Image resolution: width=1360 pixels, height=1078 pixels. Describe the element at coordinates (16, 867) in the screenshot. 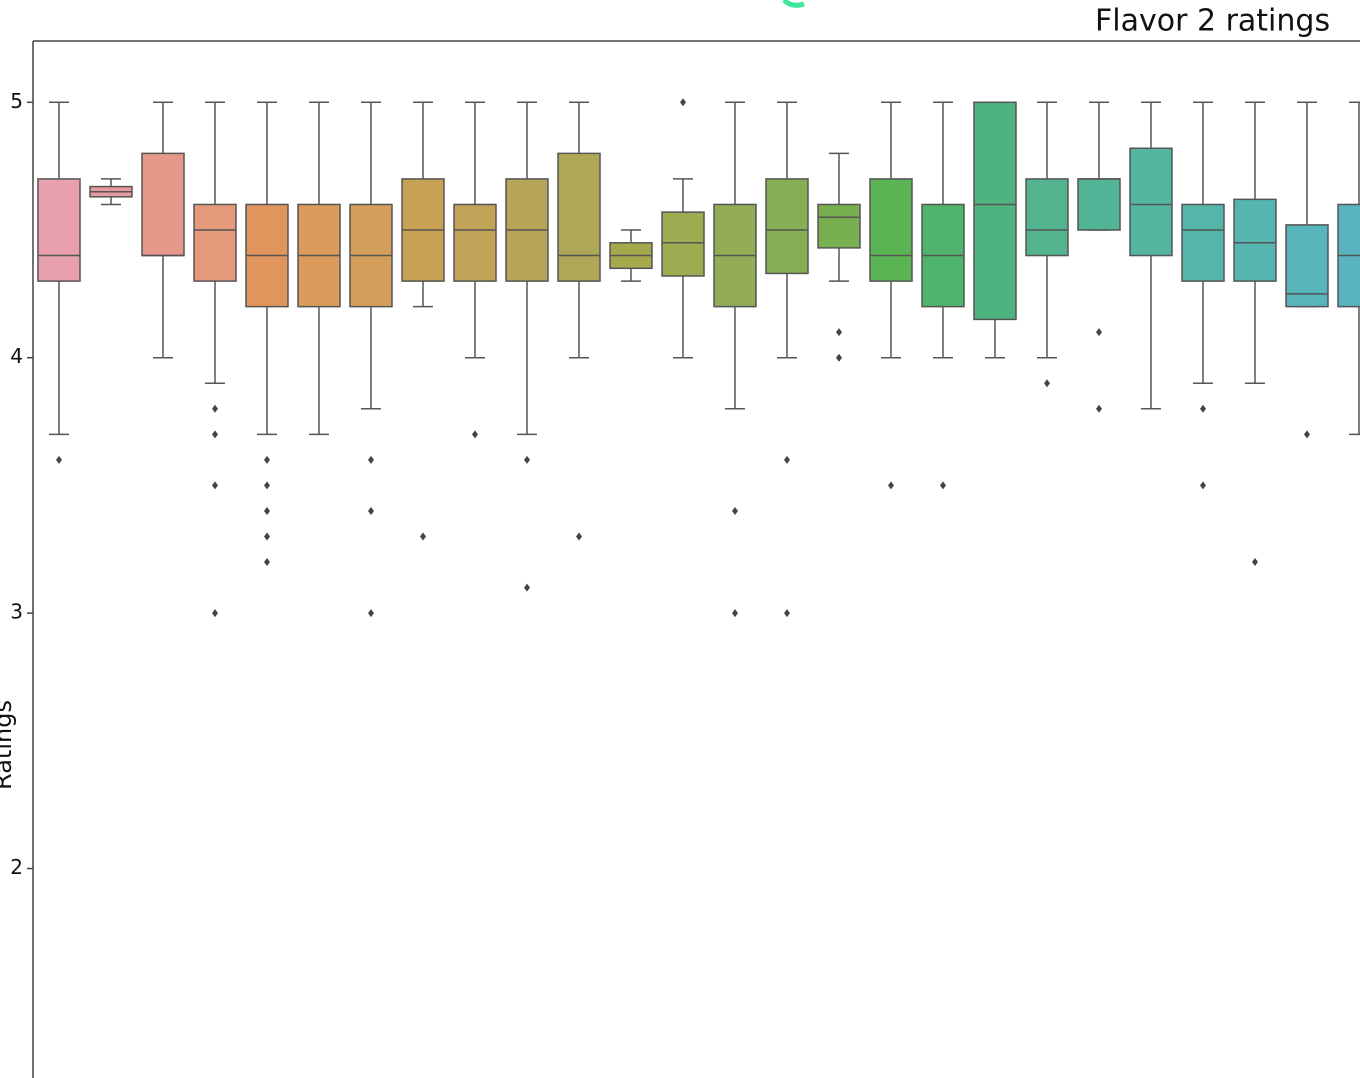

I see `y-tick-label: 2` at that location.